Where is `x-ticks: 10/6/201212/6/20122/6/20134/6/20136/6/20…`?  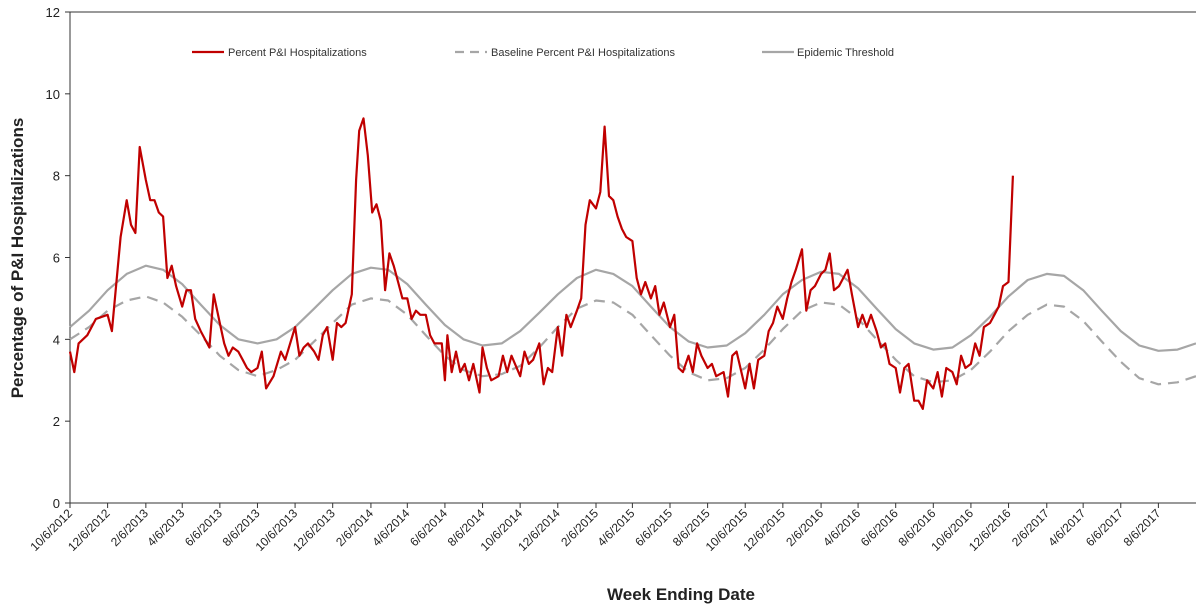 x-ticks: 10/6/201212/6/20122/6/20134/6/20136/6/20… is located at coordinates (595, 528).